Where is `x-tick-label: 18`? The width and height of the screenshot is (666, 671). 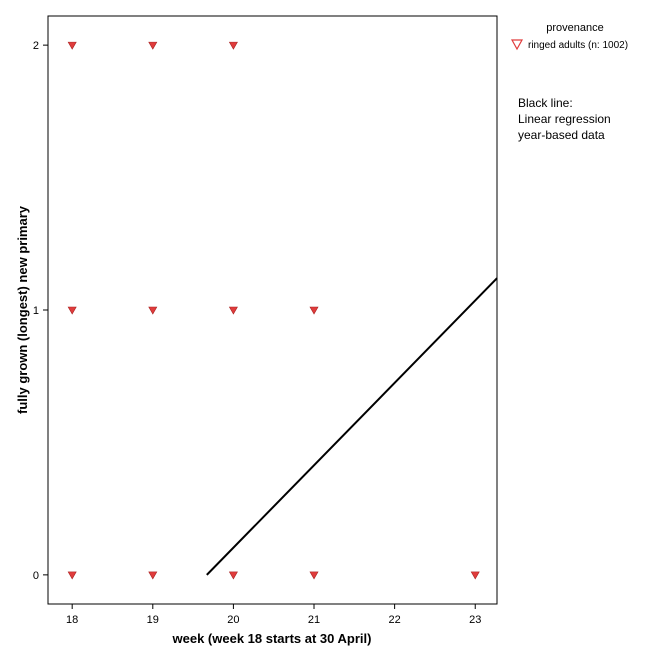
x-tick-label: 18 is located at coordinates (72, 620).